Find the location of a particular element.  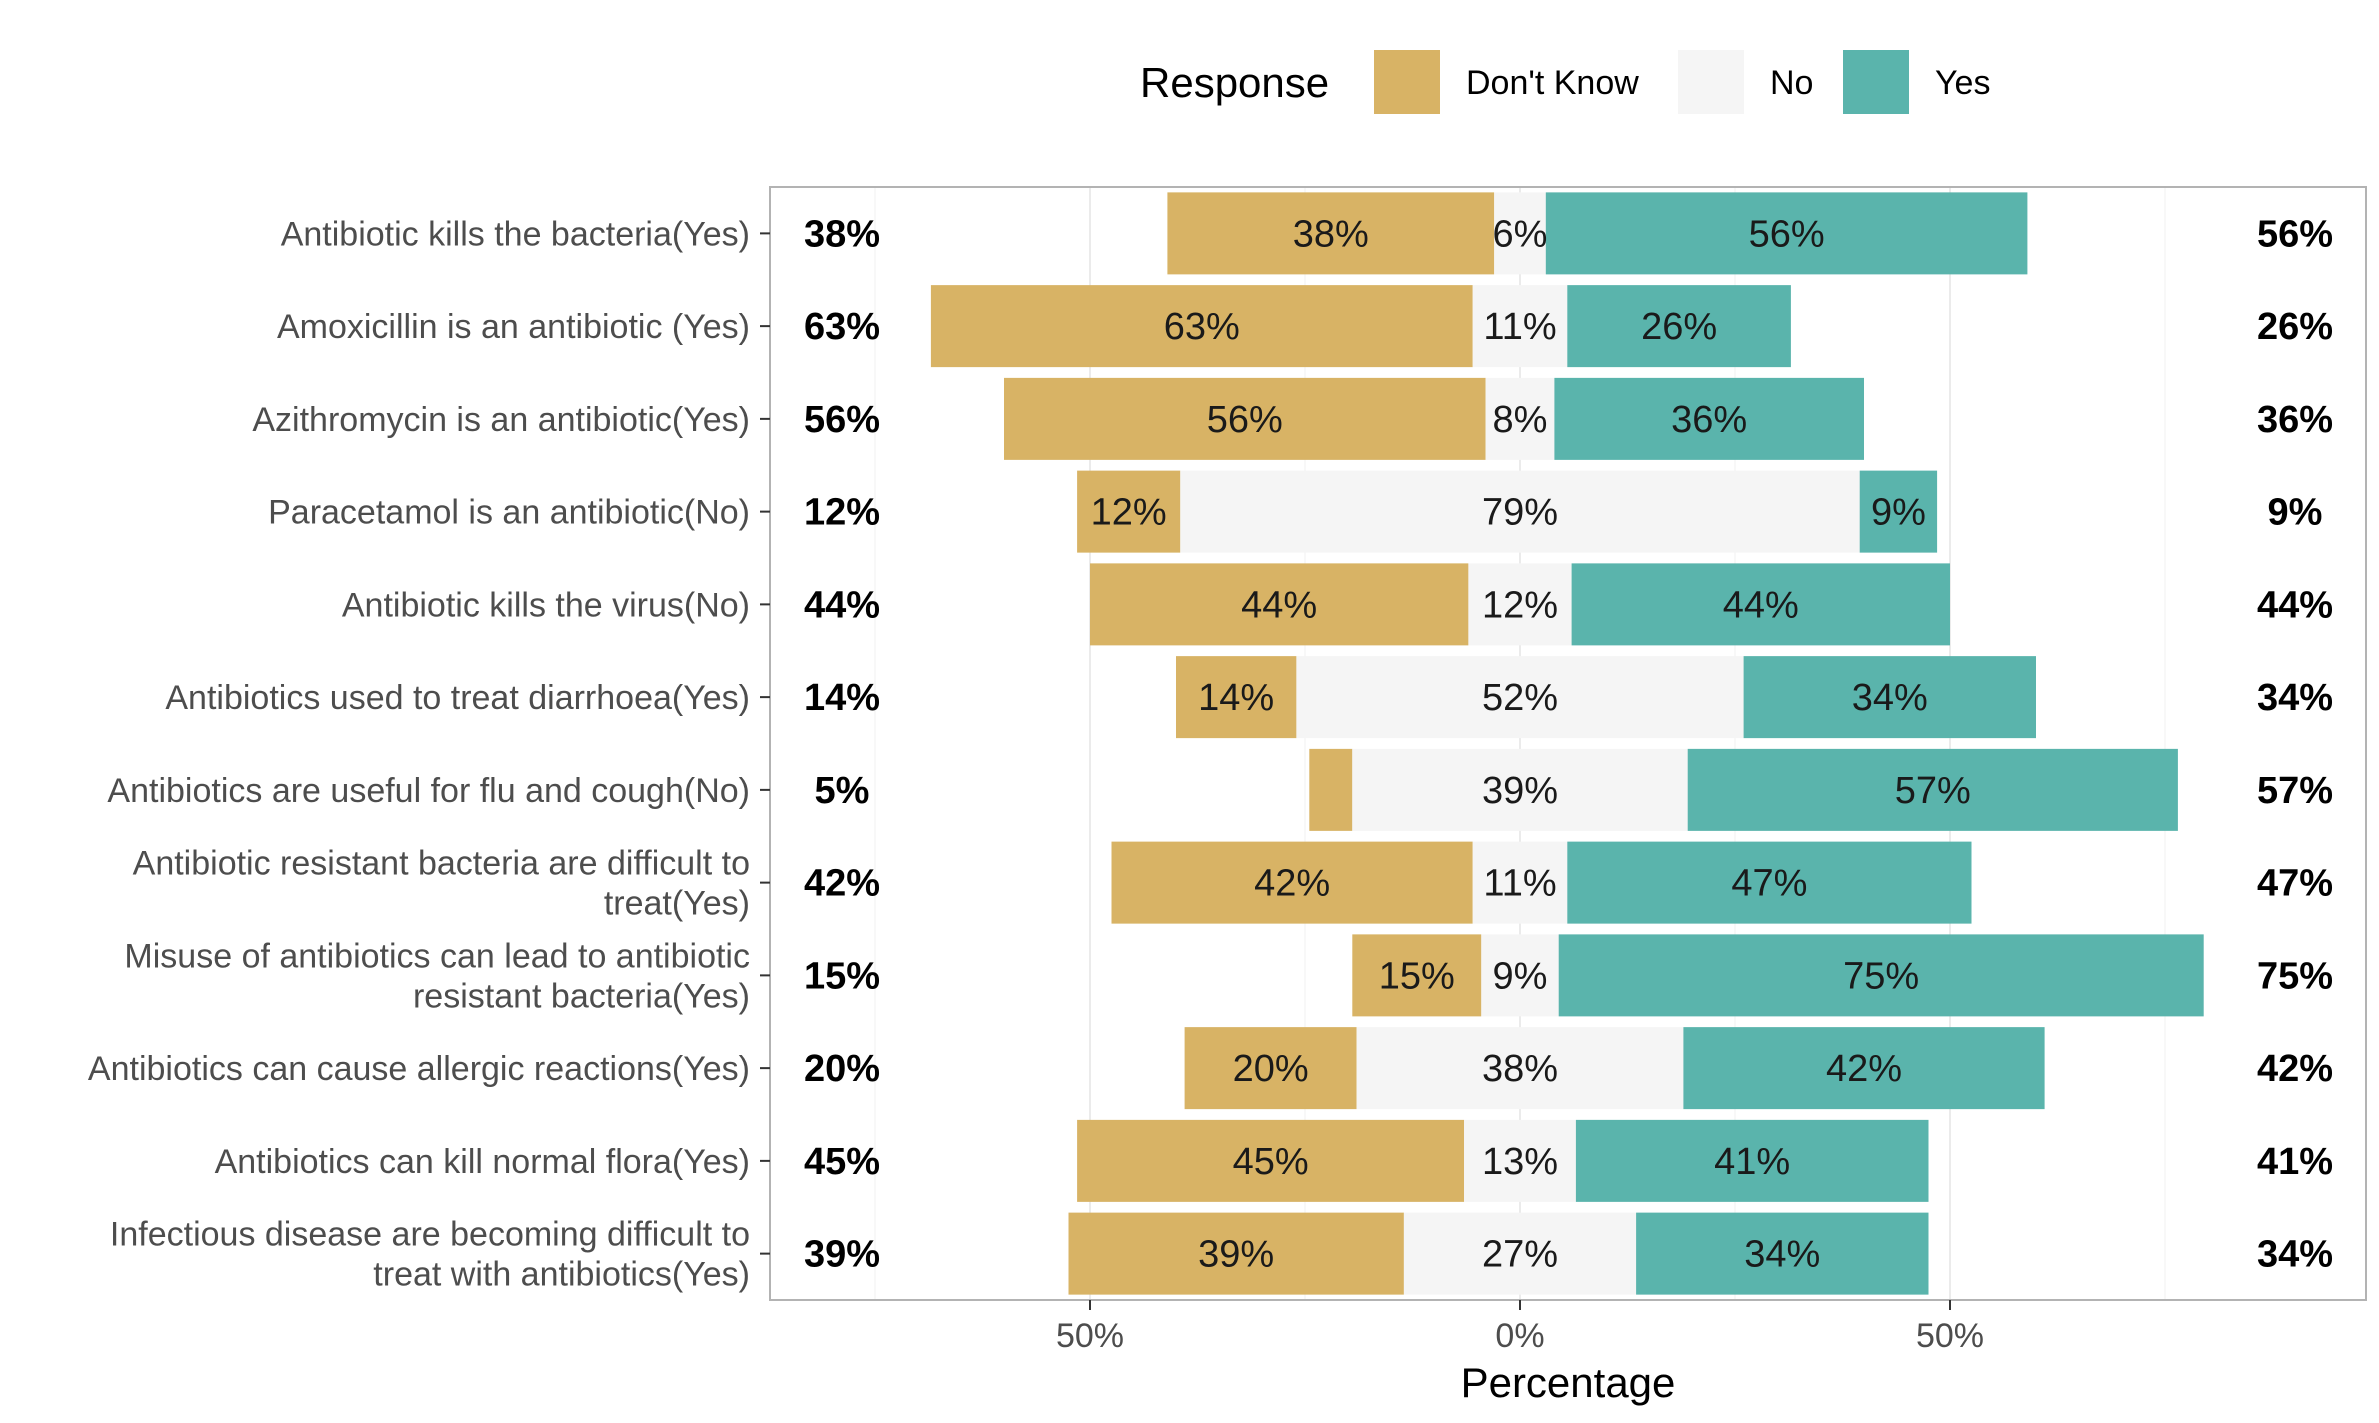

bar-label-dont-know: 56% is located at coordinates (1245, 420).